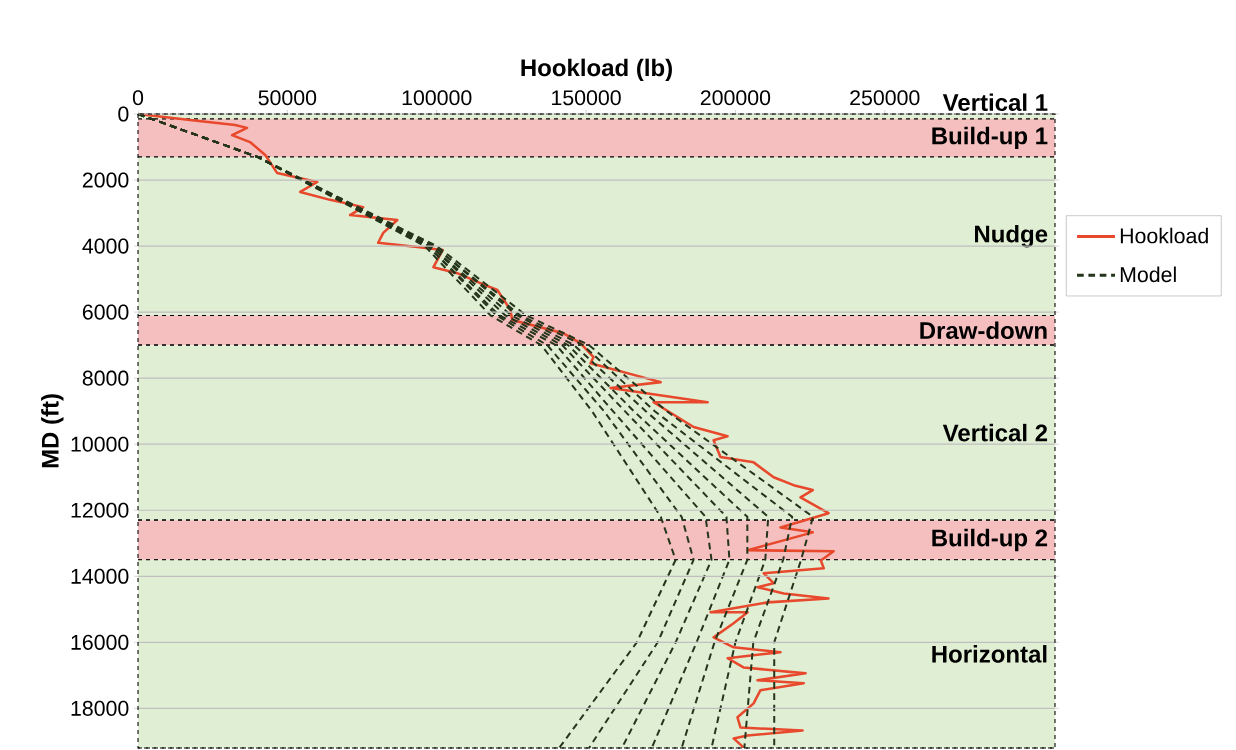 Image resolution: width=1236 pixels, height=750 pixels. What do you see at coordinates (1011, 236) in the screenshot?
I see `band-label: Nudge` at bounding box center [1011, 236].